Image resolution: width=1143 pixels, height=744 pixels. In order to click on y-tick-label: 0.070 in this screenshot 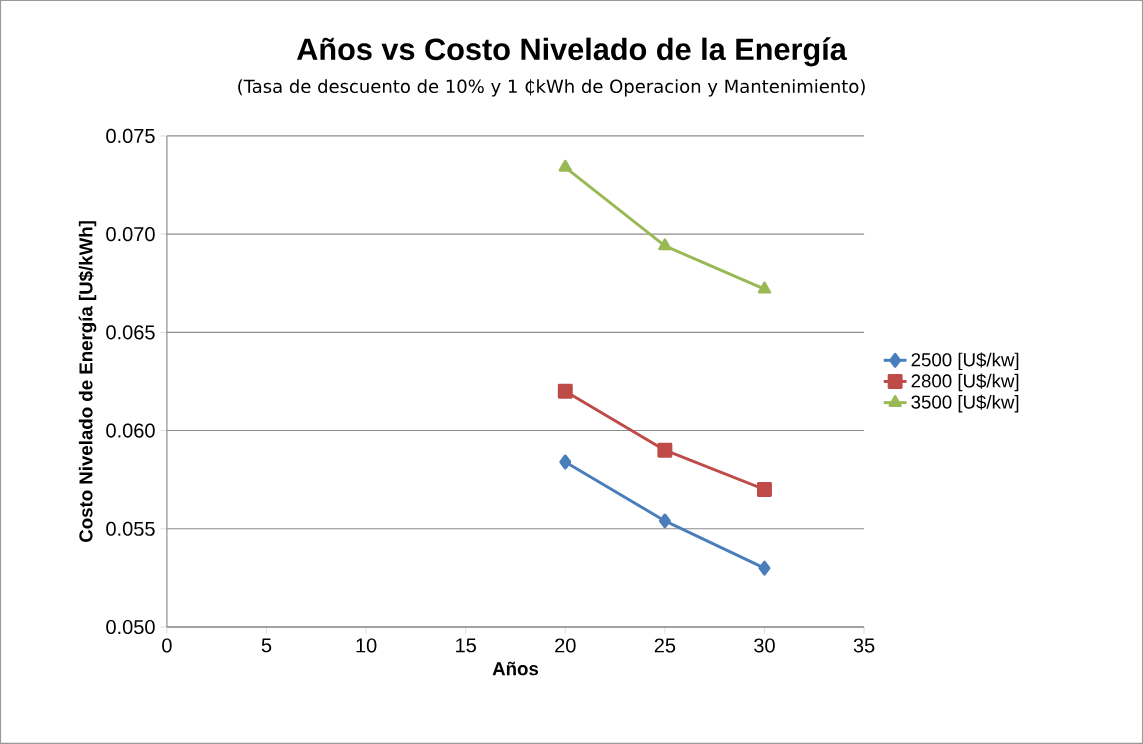, I will do `click(130, 234)`.